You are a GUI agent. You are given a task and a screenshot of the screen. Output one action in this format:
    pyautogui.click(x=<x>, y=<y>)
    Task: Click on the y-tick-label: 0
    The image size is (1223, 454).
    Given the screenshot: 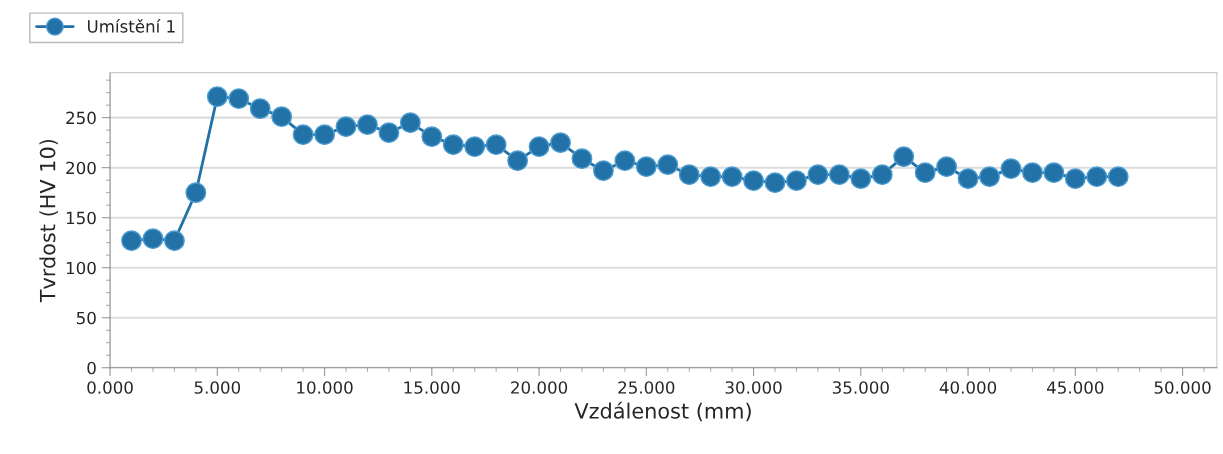 What is the action you would take?
    pyautogui.click(x=91, y=368)
    